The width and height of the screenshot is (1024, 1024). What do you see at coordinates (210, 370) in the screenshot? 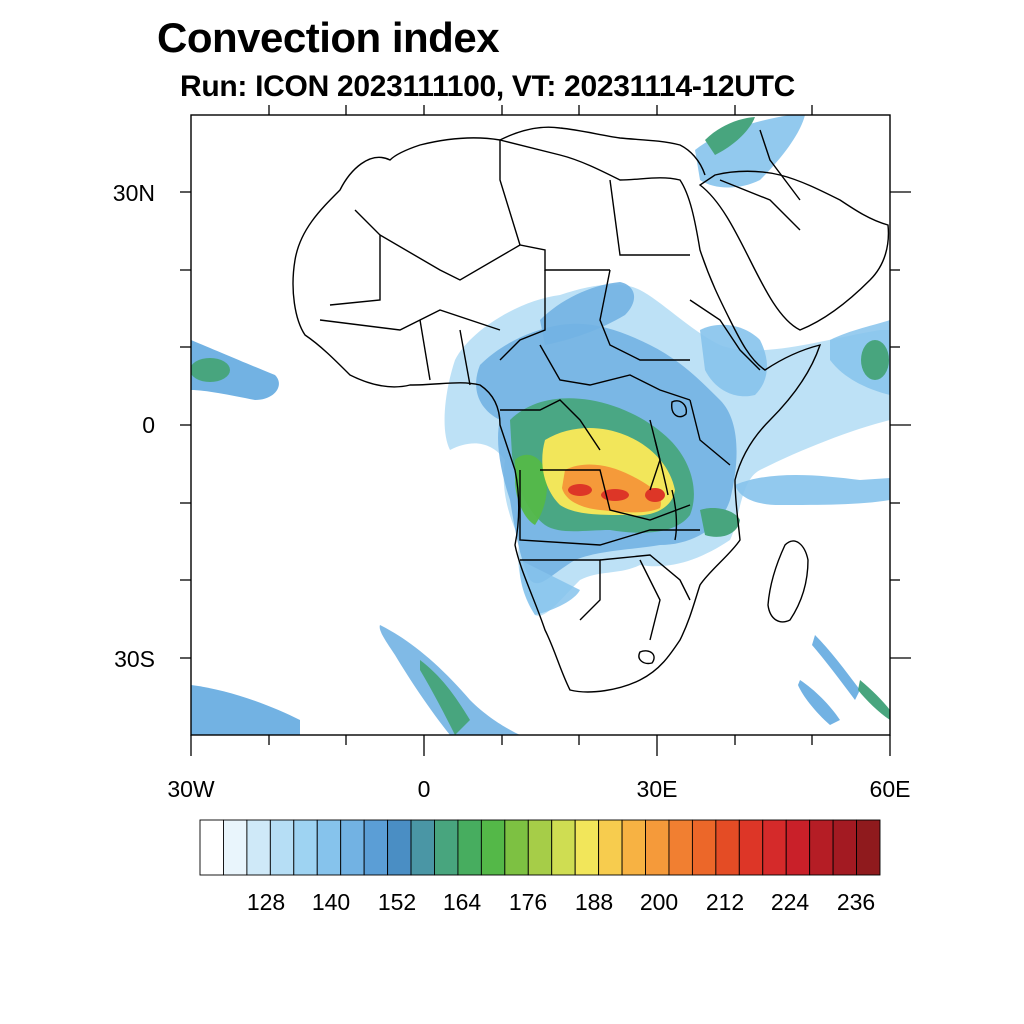
I see `field-atlantic-north-green` at bounding box center [210, 370].